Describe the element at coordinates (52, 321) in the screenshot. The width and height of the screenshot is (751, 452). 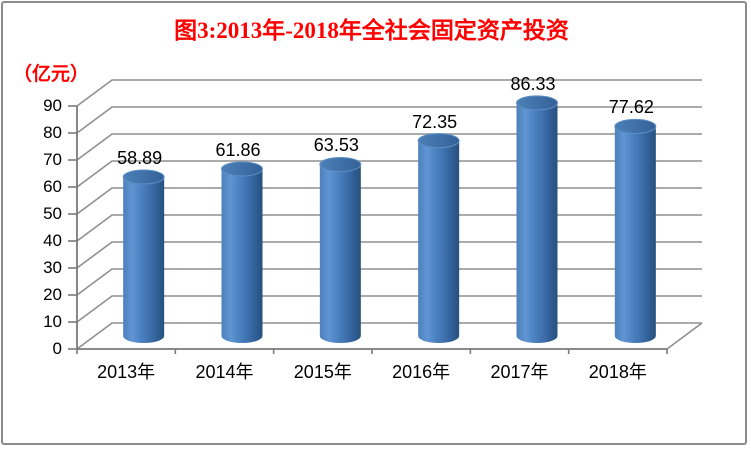
I see `y-tick-label: 10` at that location.